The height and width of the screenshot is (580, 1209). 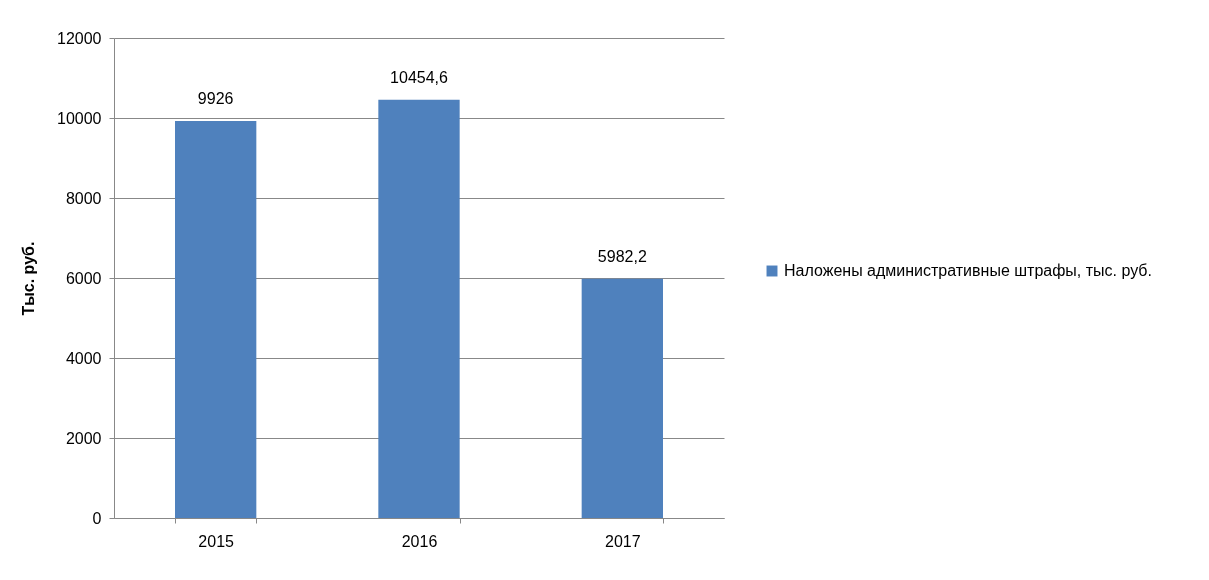 I want to click on y-tick-label: 4000, so click(x=83, y=358).